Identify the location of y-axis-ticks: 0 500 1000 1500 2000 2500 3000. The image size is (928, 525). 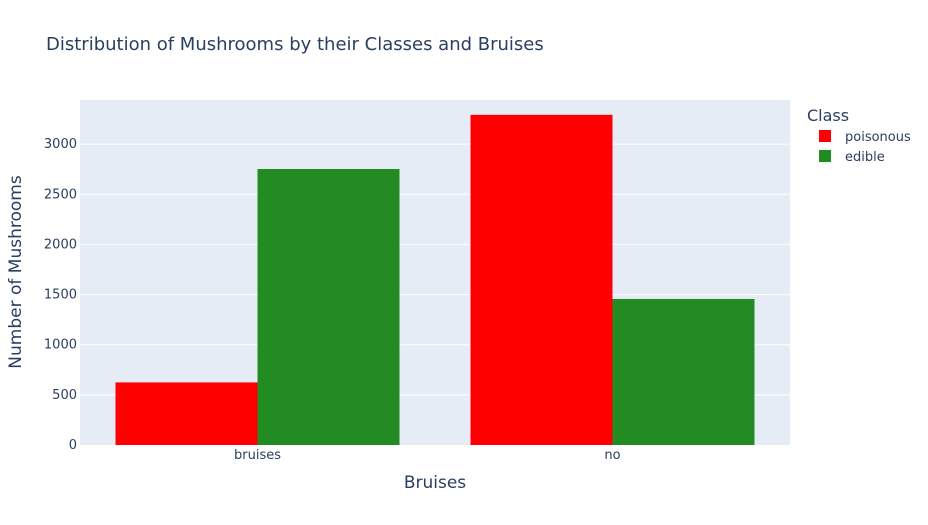
(60, 295).